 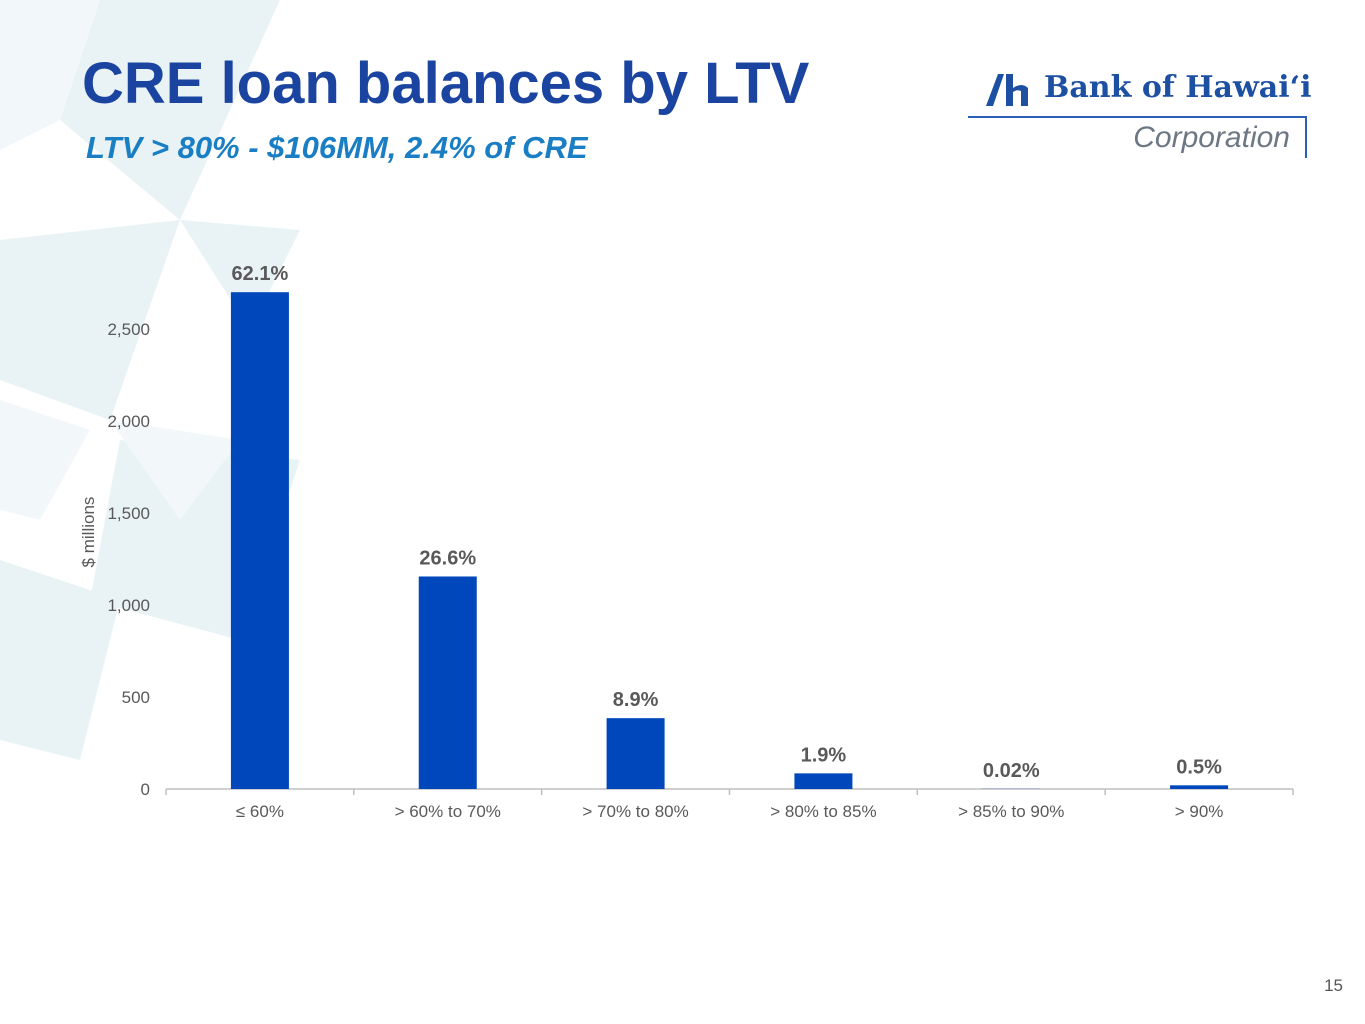 I want to click on y-tick-label: 1,000, so click(x=128, y=605).